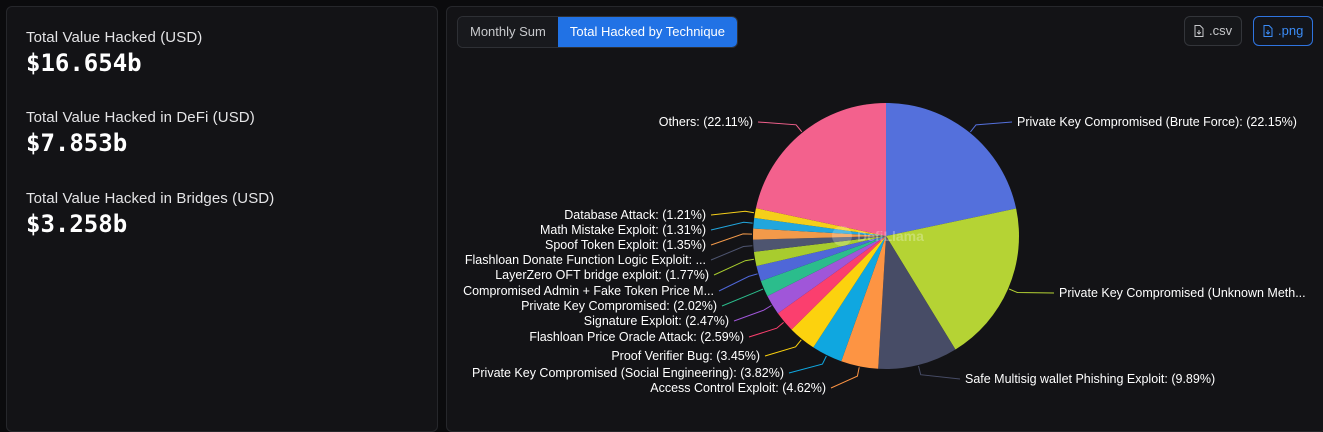 This screenshot has width=1323, height=432. Describe the element at coordinates (77, 224) in the screenshot. I see `stat-value: $3.258b` at that location.